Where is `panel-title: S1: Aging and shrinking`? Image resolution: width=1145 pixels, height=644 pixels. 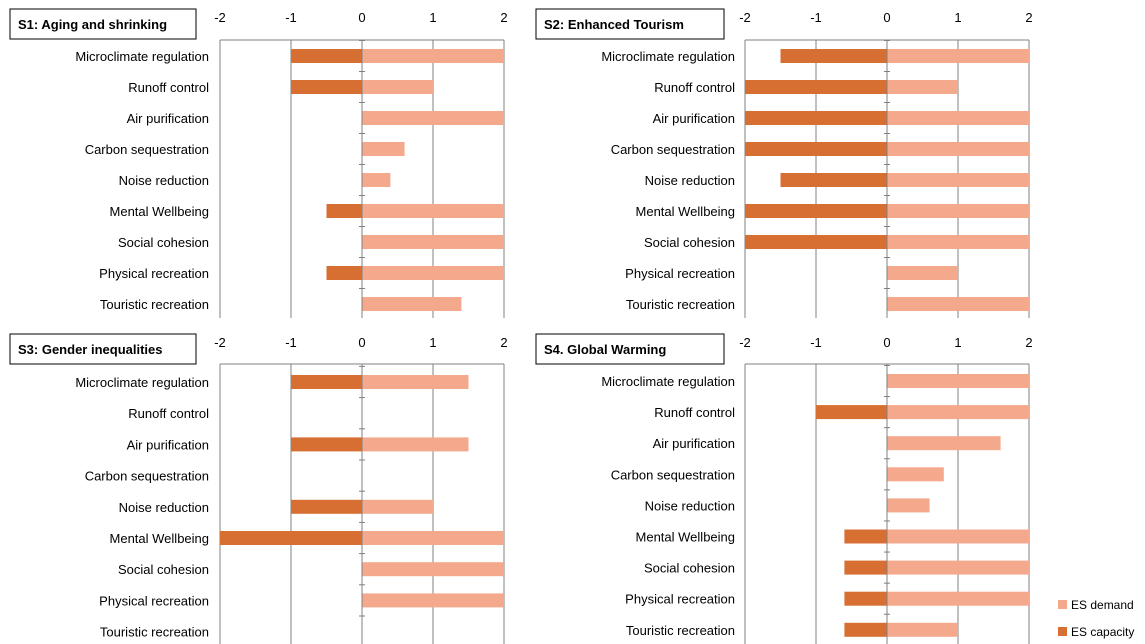 panel-title: S1: Aging and shrinking is located at coordinates (92, 24).